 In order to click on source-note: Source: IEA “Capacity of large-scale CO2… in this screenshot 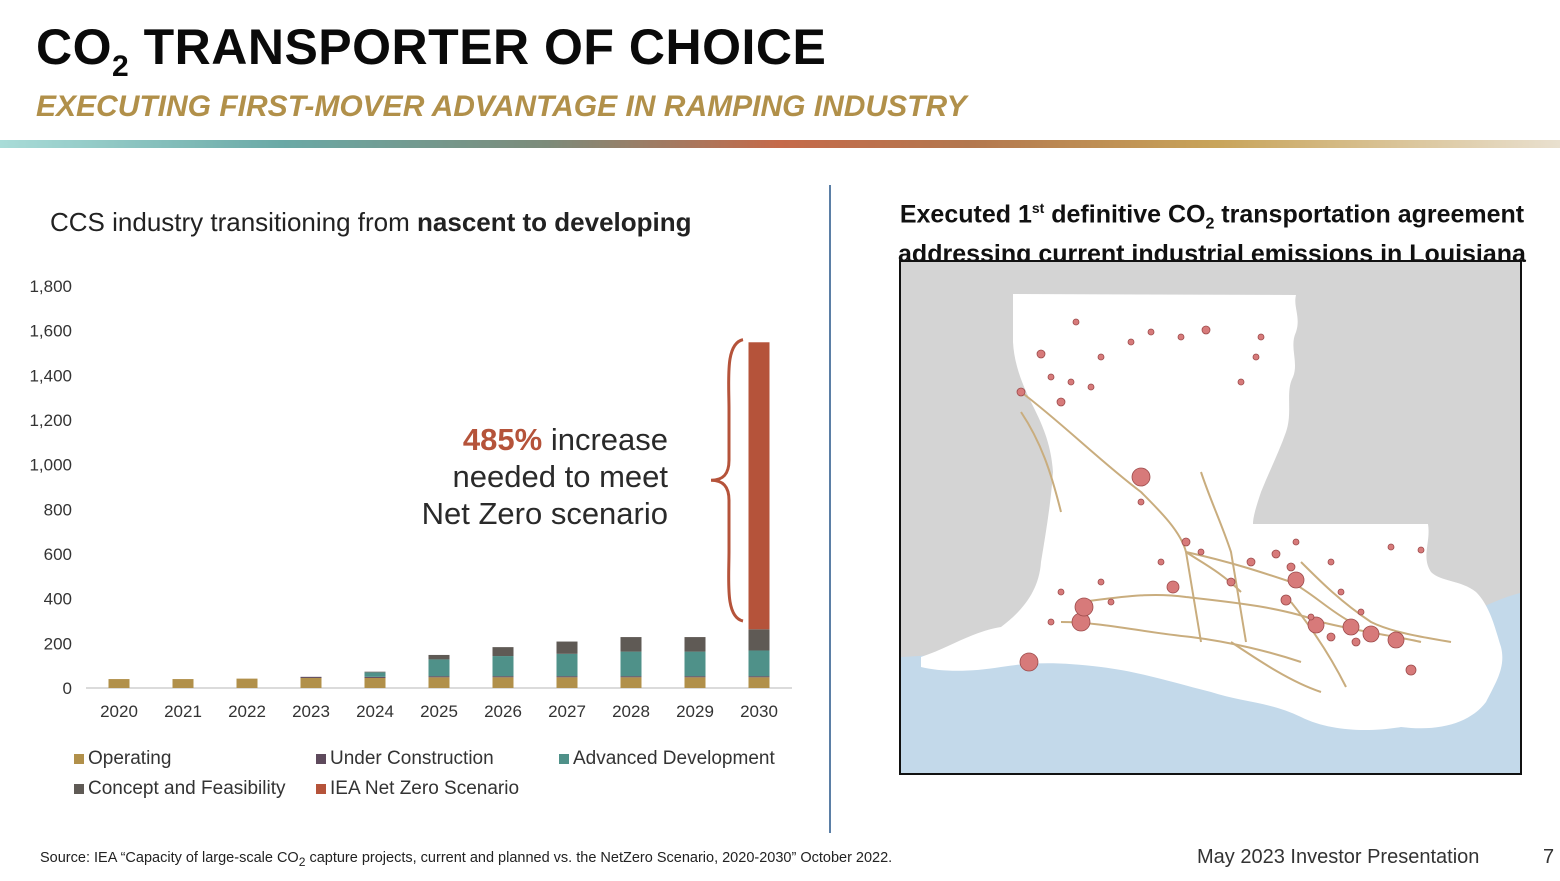, I will do `click(466, 859)`.